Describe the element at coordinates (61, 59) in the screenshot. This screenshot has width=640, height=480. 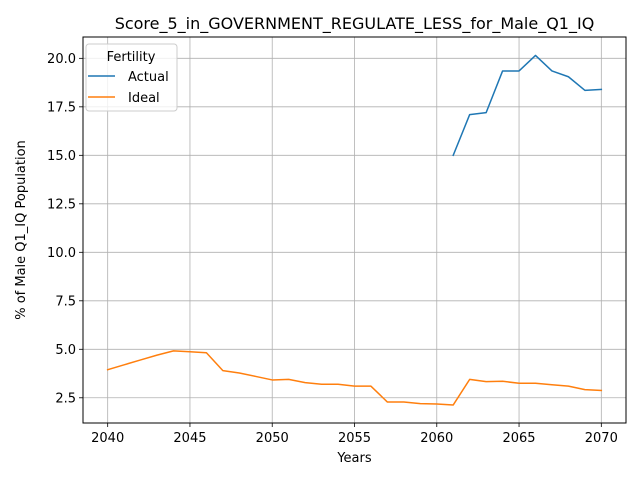
I see `y-tick-label: 20.0` at that location.